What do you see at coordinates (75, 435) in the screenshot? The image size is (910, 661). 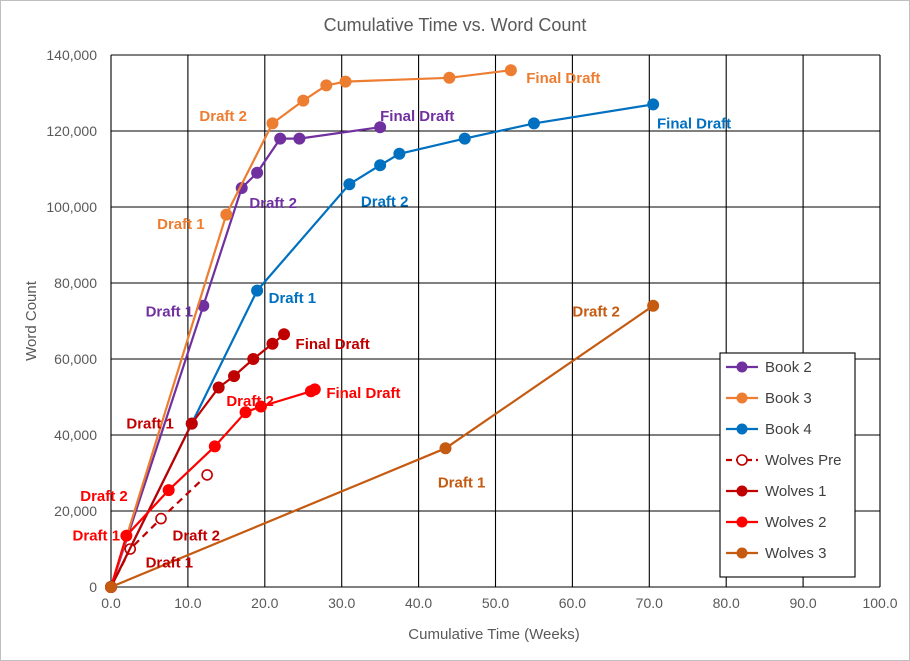 I see `y-tick-label: 40,000` at bounding box center [75, 435].